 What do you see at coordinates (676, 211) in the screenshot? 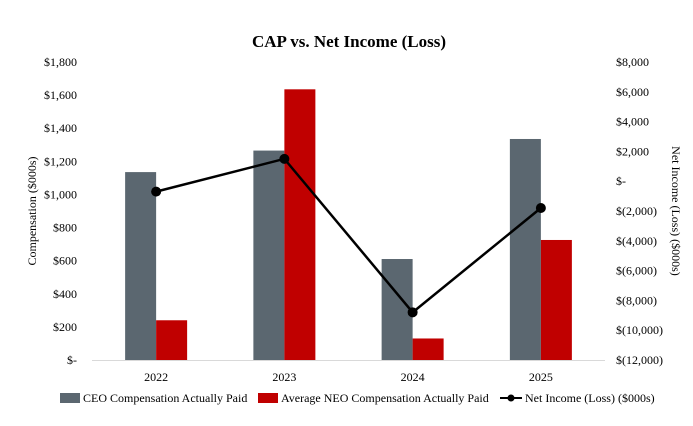
I see `y2-axis-title: Net Income (Loss) ($000s)` at bounding box center [676, 211].